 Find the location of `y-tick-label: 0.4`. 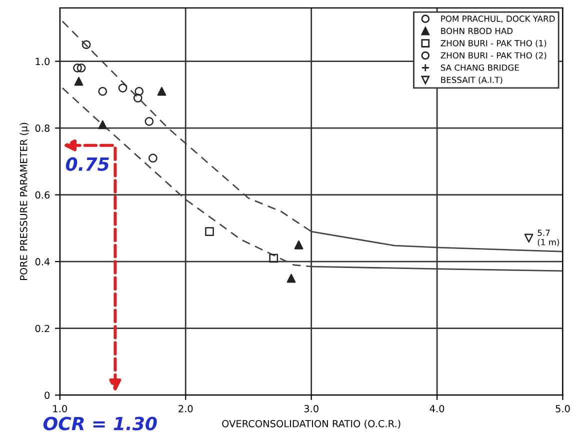

y-tick-label: 0.4 is located at coordinates (42, 262).